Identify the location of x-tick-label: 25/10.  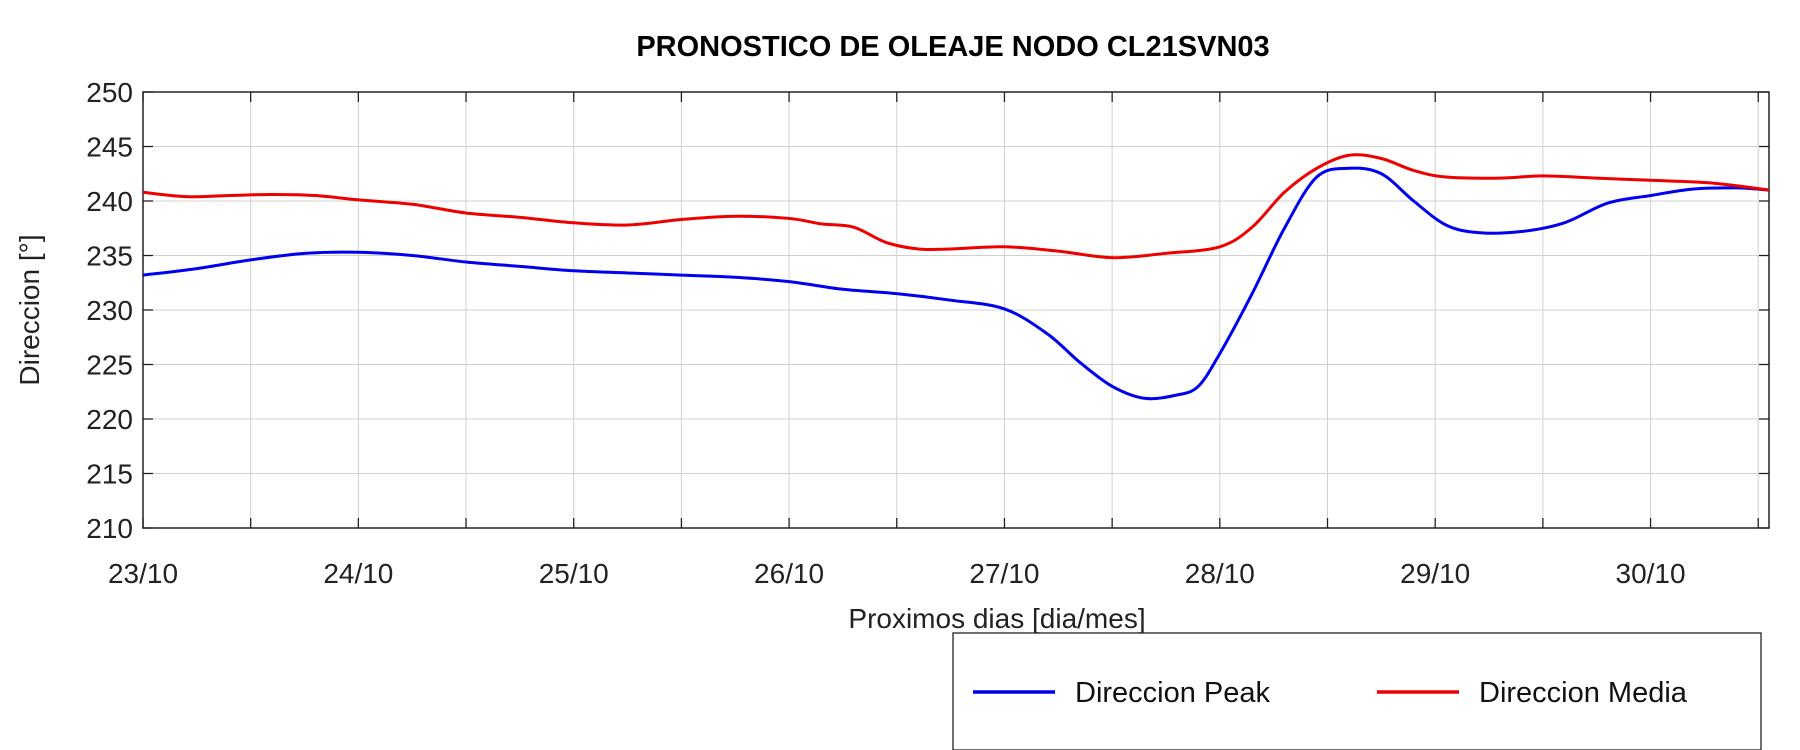
(574, 573).